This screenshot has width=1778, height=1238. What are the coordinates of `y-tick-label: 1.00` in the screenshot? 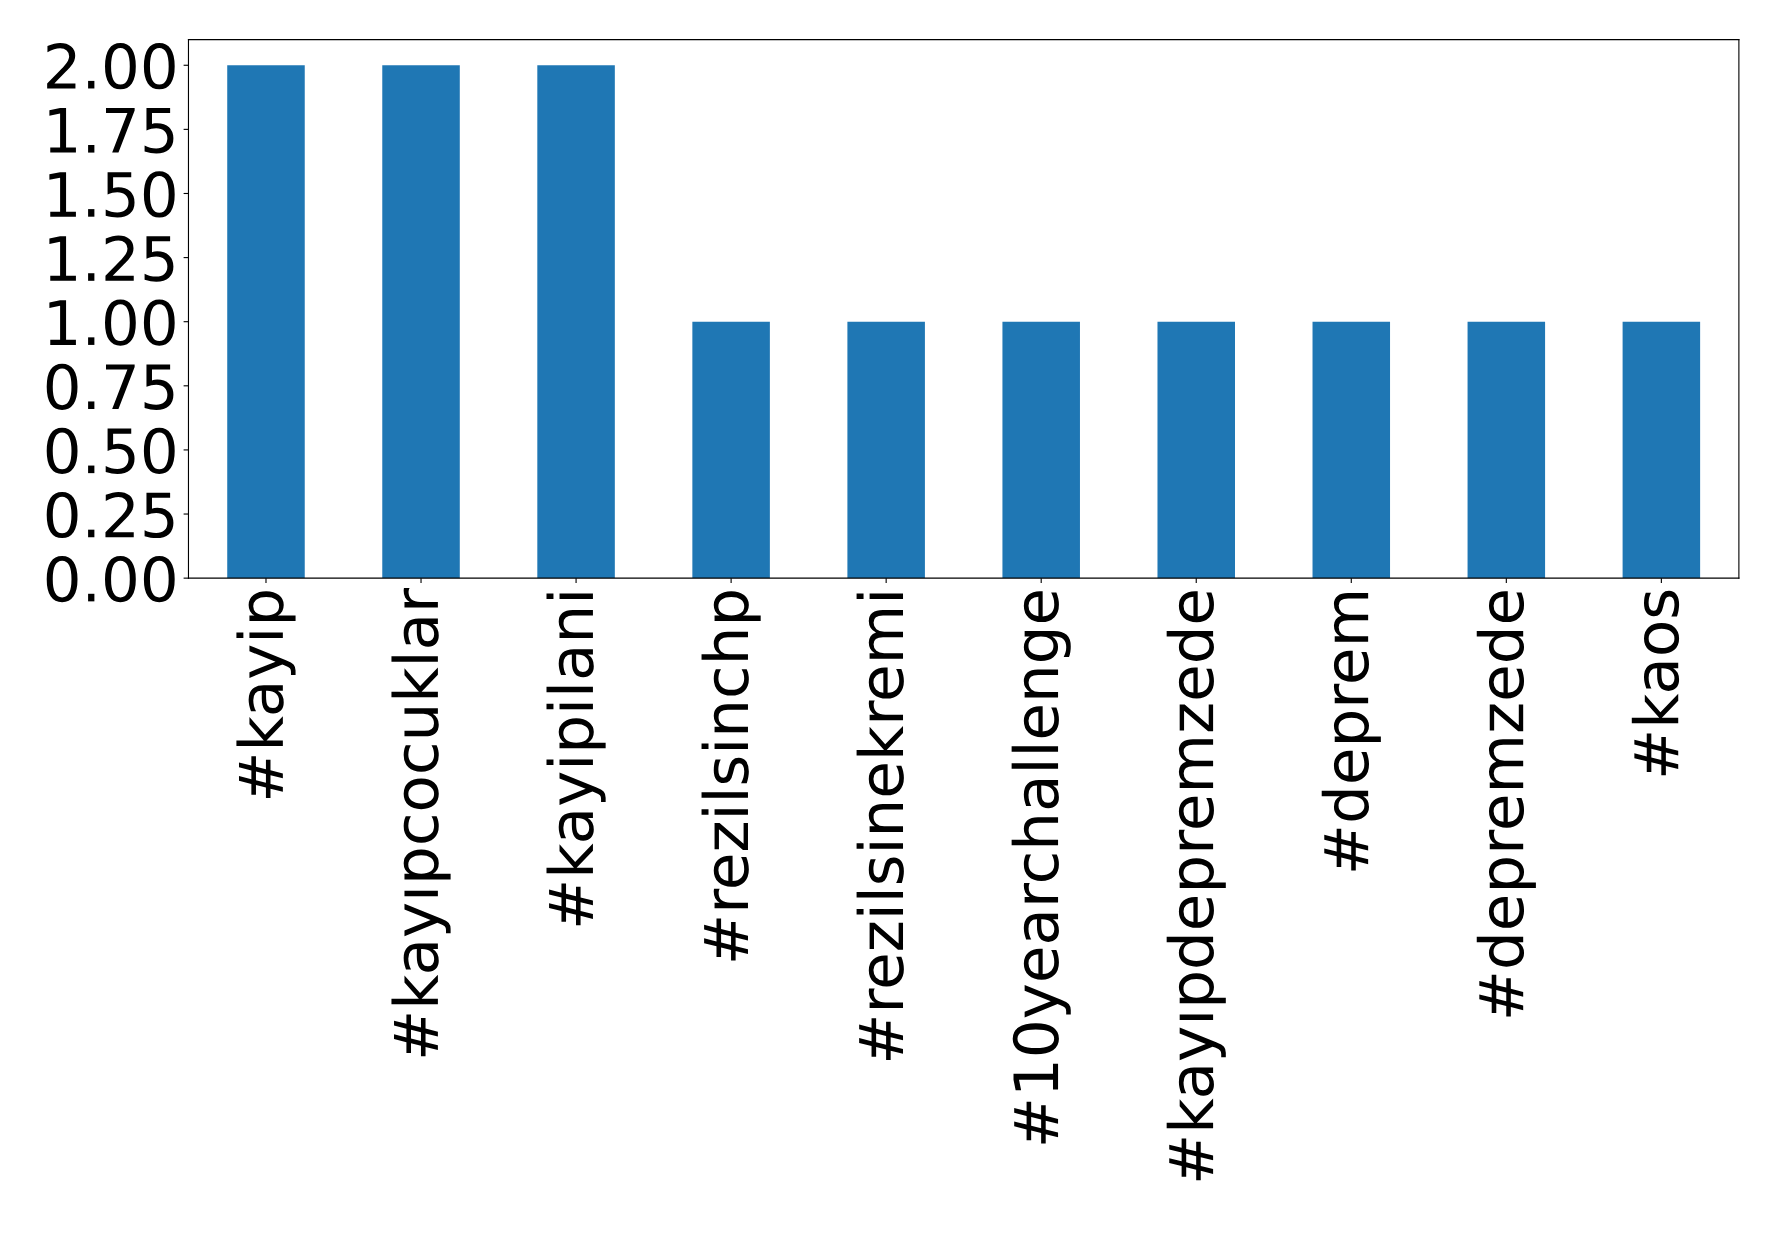 It's located at (112, 322).